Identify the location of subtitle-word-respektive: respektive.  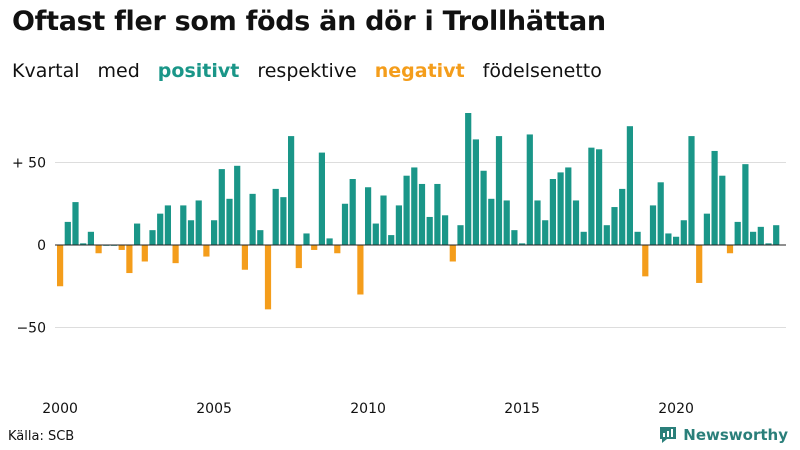
(307, 71).